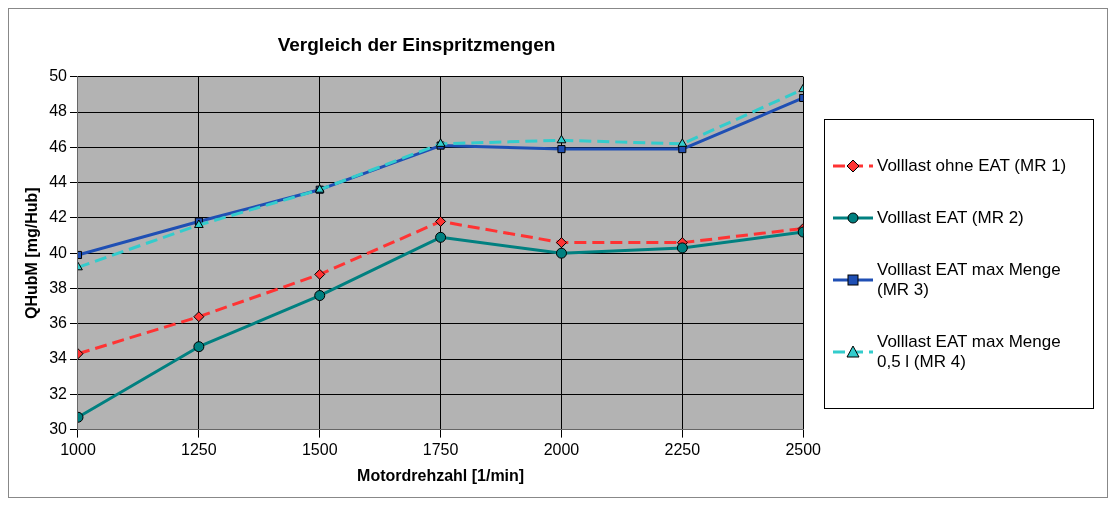 The image size is (1118, 506). Describe the element at coordinates (803, 449) in the screenshot. I see `x-tick-label: 2500` at that location.